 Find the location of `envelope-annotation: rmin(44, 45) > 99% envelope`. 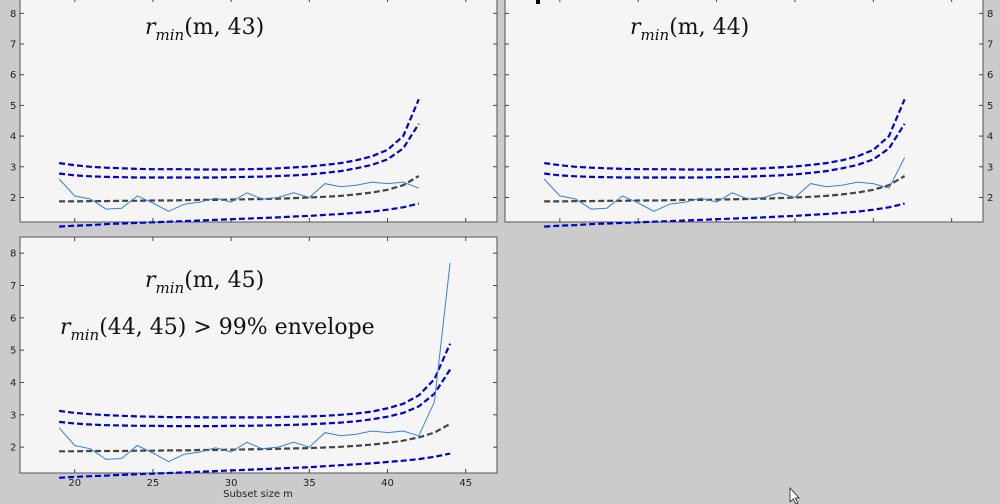

envelope-annotation: rmin(44, 45) > 99% envelope is located at coordinates (217, 329).